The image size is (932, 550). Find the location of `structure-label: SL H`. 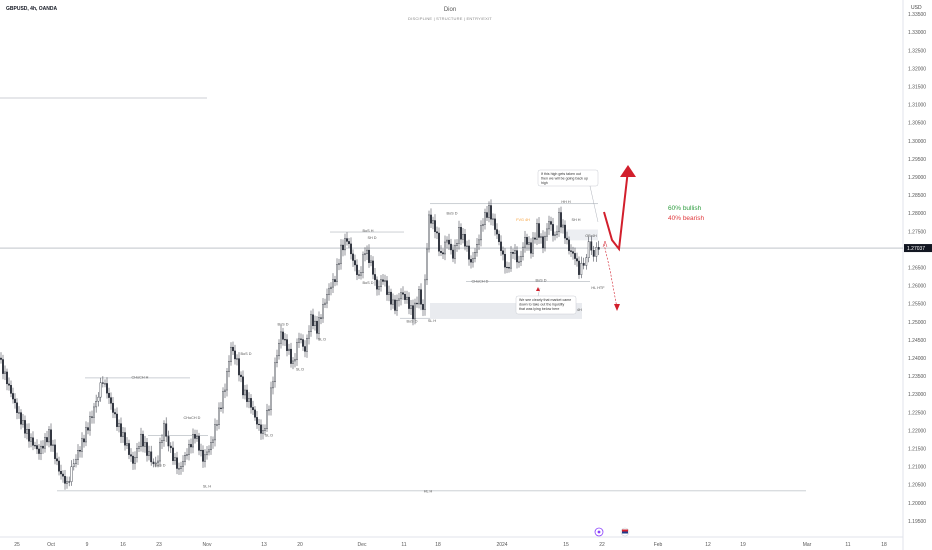

structure-label: SL H is located at coordinates (432, 321).